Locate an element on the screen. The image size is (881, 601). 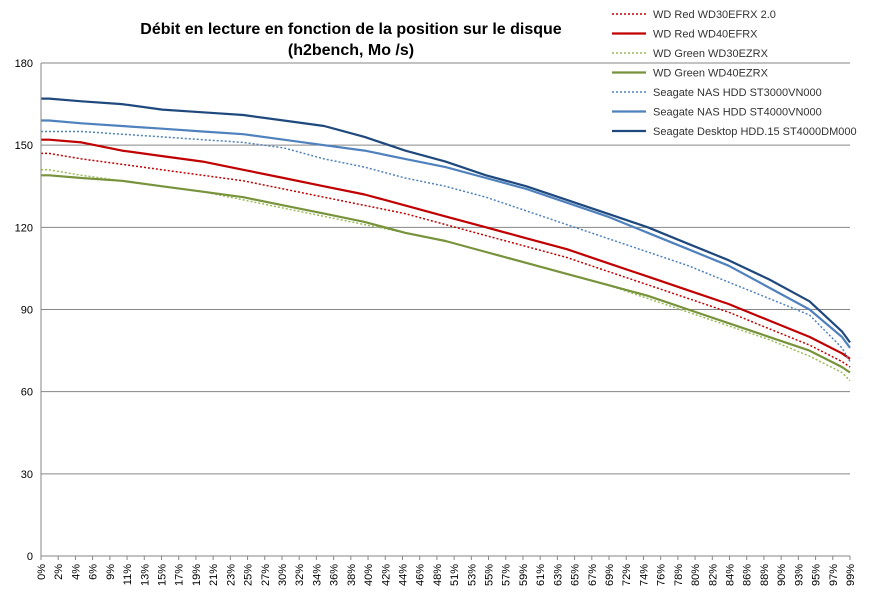
x-tick-label: 86% is located at coordinates (748, 575).